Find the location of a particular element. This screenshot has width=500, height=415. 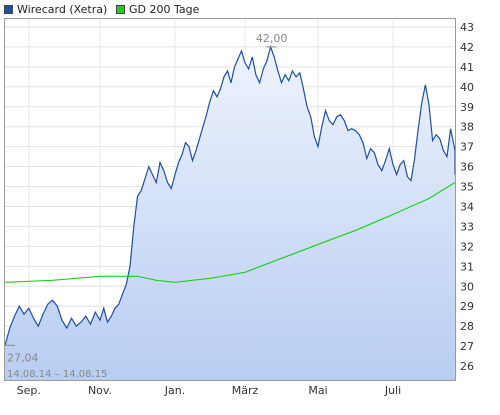

y-tick-label: 28 is located at coordinates (467, 326).